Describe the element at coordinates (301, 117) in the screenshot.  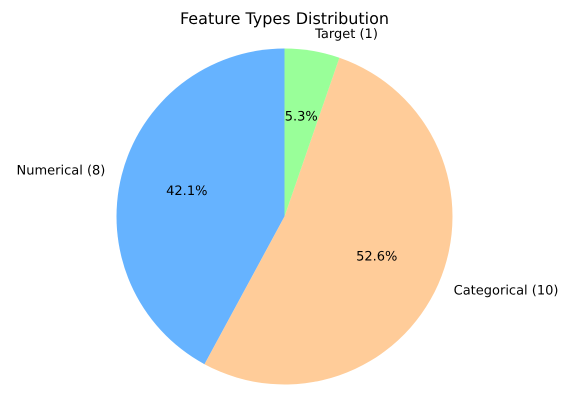
I see `data-label: 5.3%` at that location.